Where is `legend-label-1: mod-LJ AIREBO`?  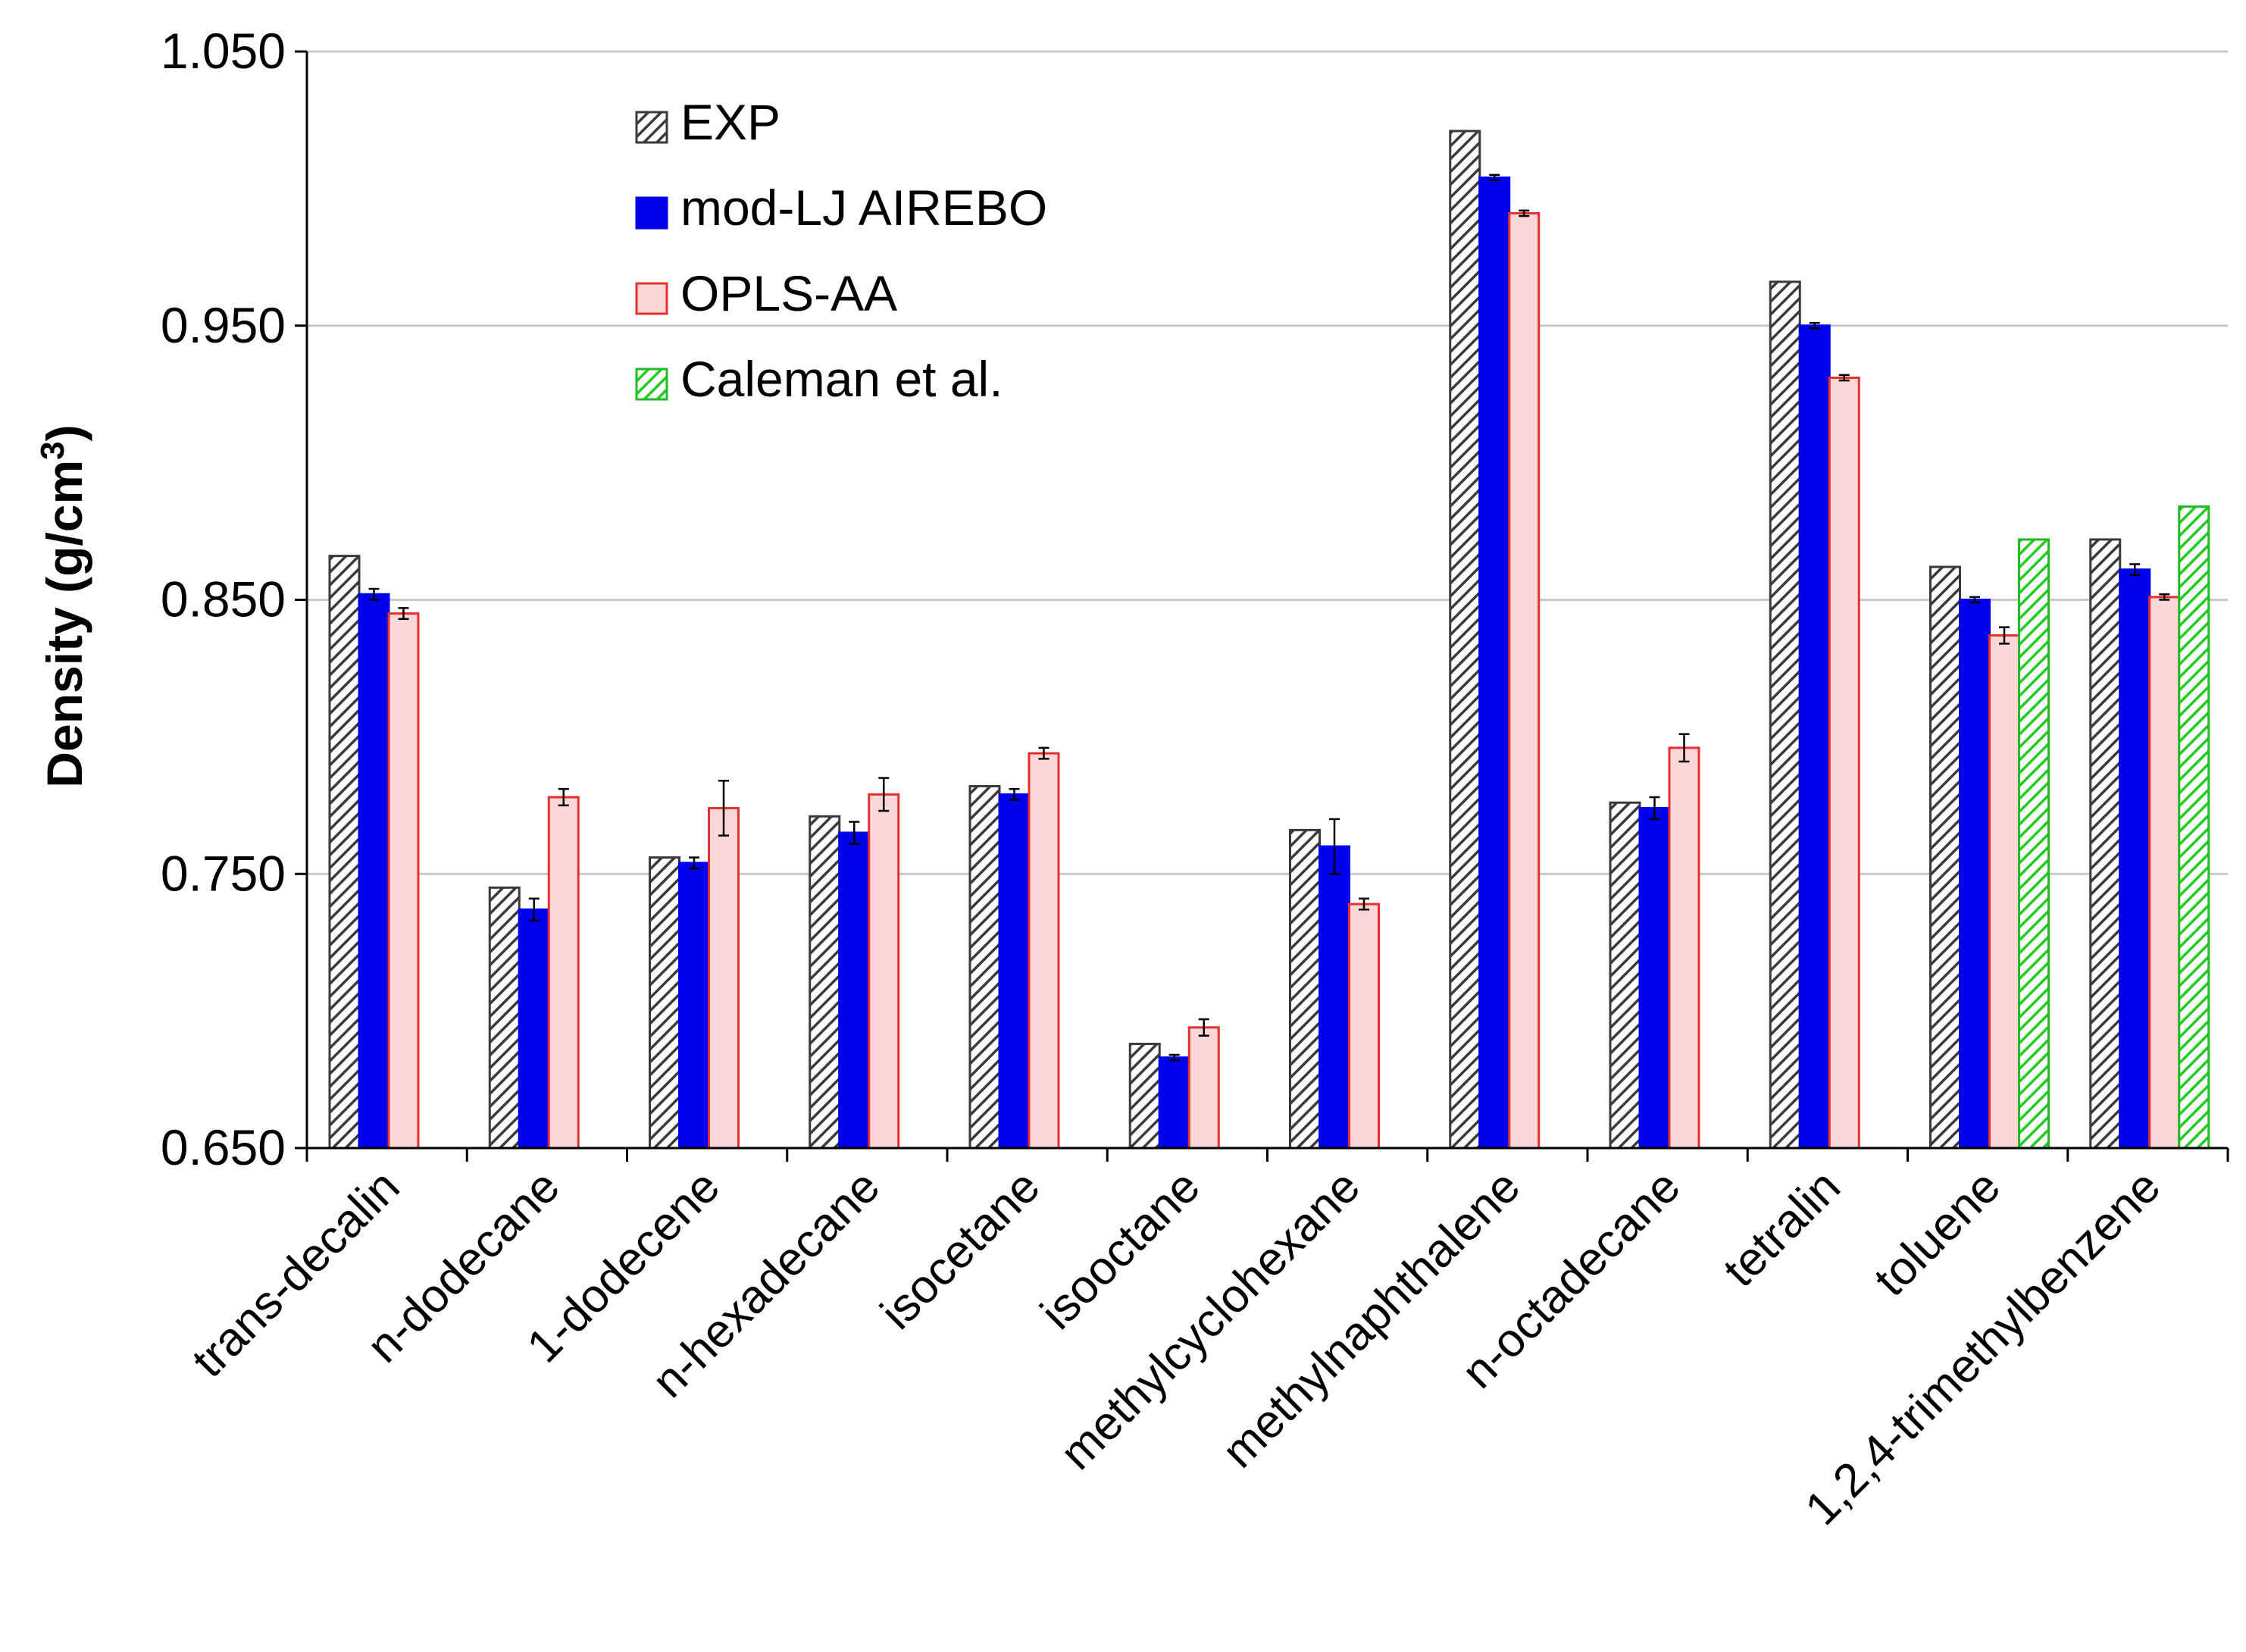
legend-label-1: mod-LJ AIREBO is located at coordinates (863, 208).